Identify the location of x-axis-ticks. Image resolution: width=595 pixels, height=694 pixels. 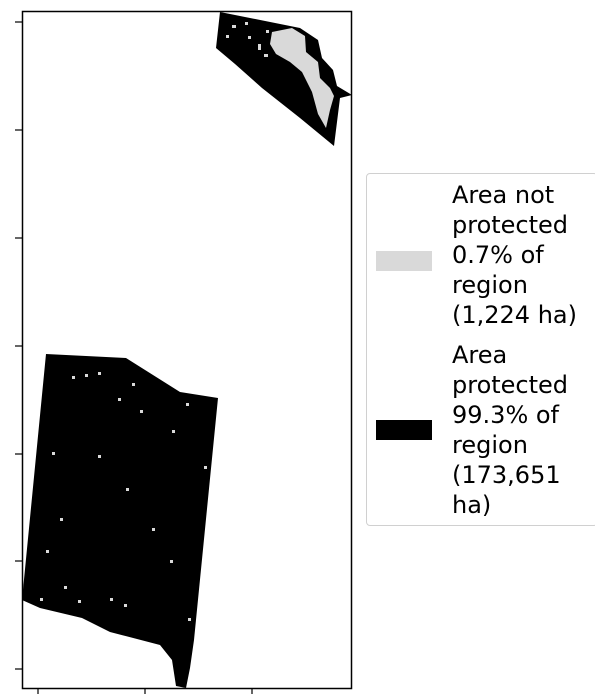
(145, 691).